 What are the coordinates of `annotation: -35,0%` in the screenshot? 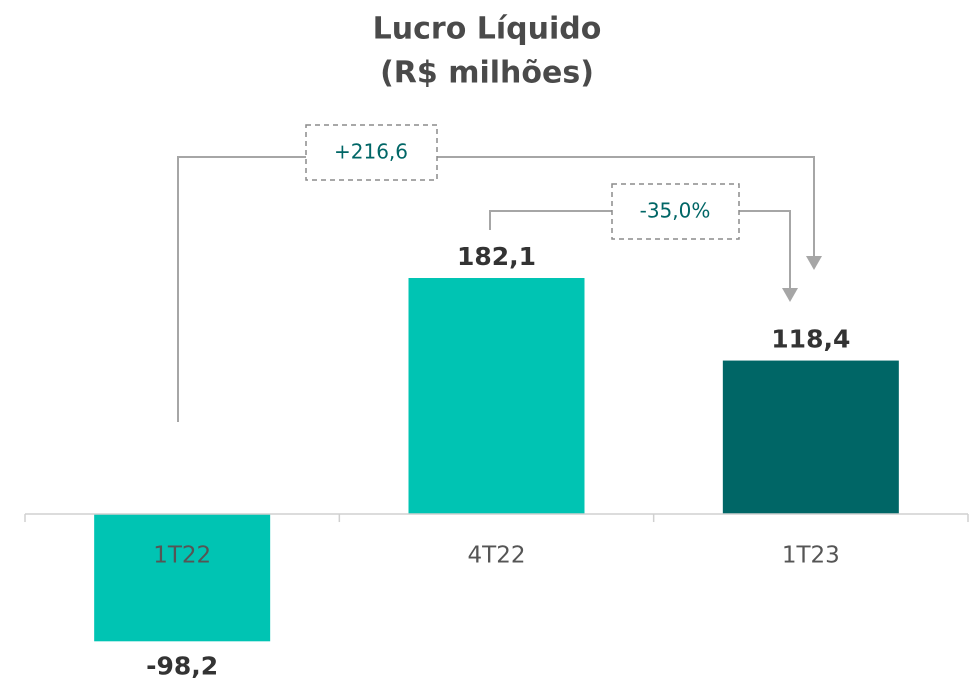 It's located at (675, 211).